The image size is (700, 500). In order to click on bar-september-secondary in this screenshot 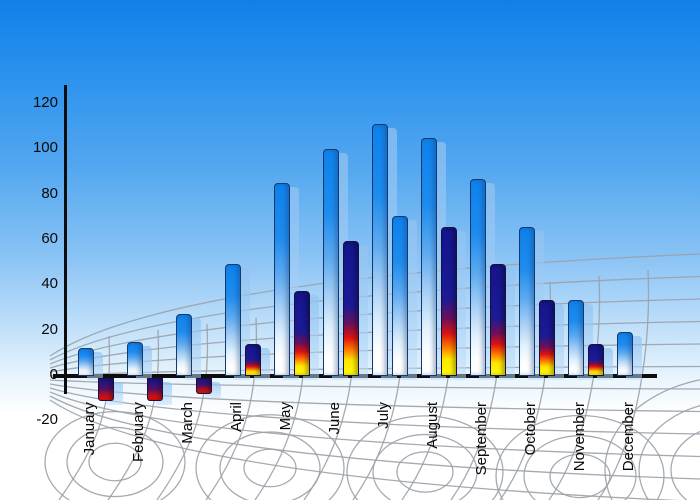, I will do `click(498, 319)`.